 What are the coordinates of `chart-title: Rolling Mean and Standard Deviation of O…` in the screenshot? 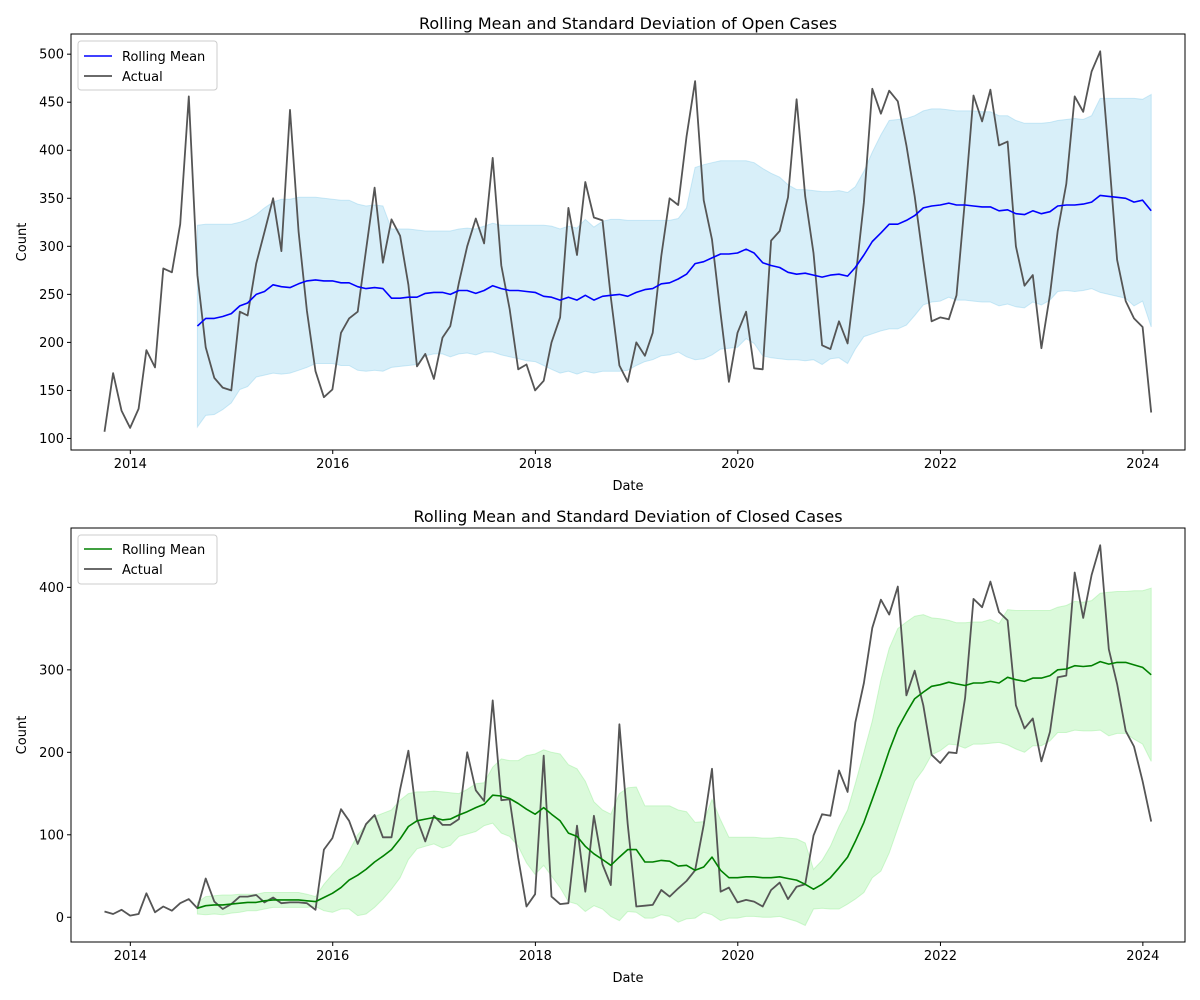 It's located at (628, 23).